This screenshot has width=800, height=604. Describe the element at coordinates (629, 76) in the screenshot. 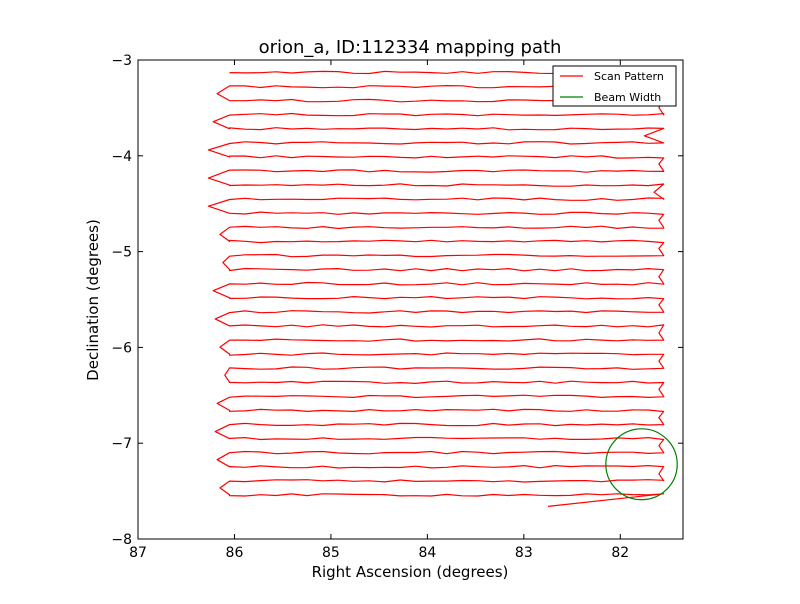

I see `legend-scan-pattern-label: Scan Pattern` at that location.